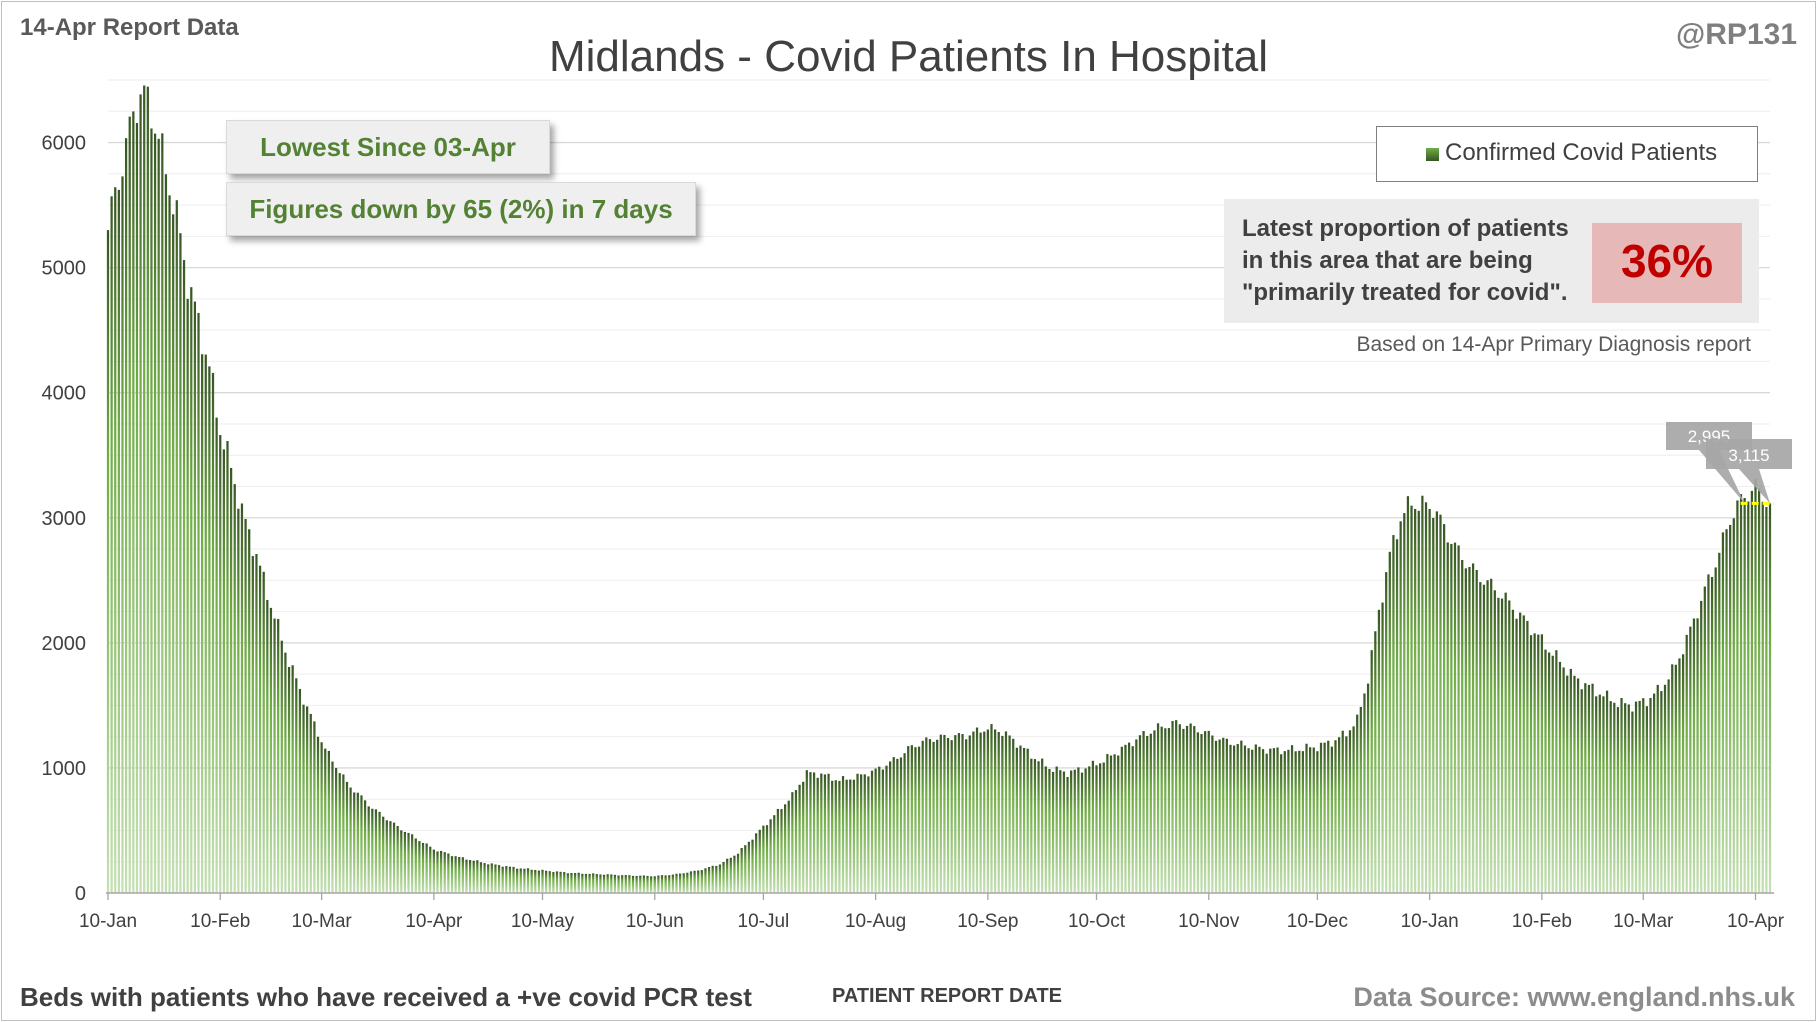 This screenshot has height=1022, width=1817. What do you see at coordinates (875, 921) in the screenshot?
I see `x-tick-label: 10-Aug` at bounding box center [875, 921].